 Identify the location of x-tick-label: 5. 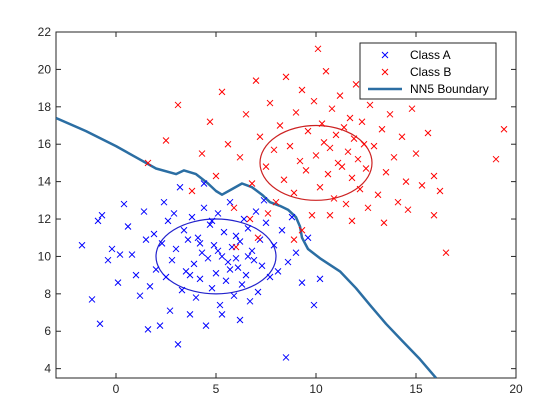
(216, 389).